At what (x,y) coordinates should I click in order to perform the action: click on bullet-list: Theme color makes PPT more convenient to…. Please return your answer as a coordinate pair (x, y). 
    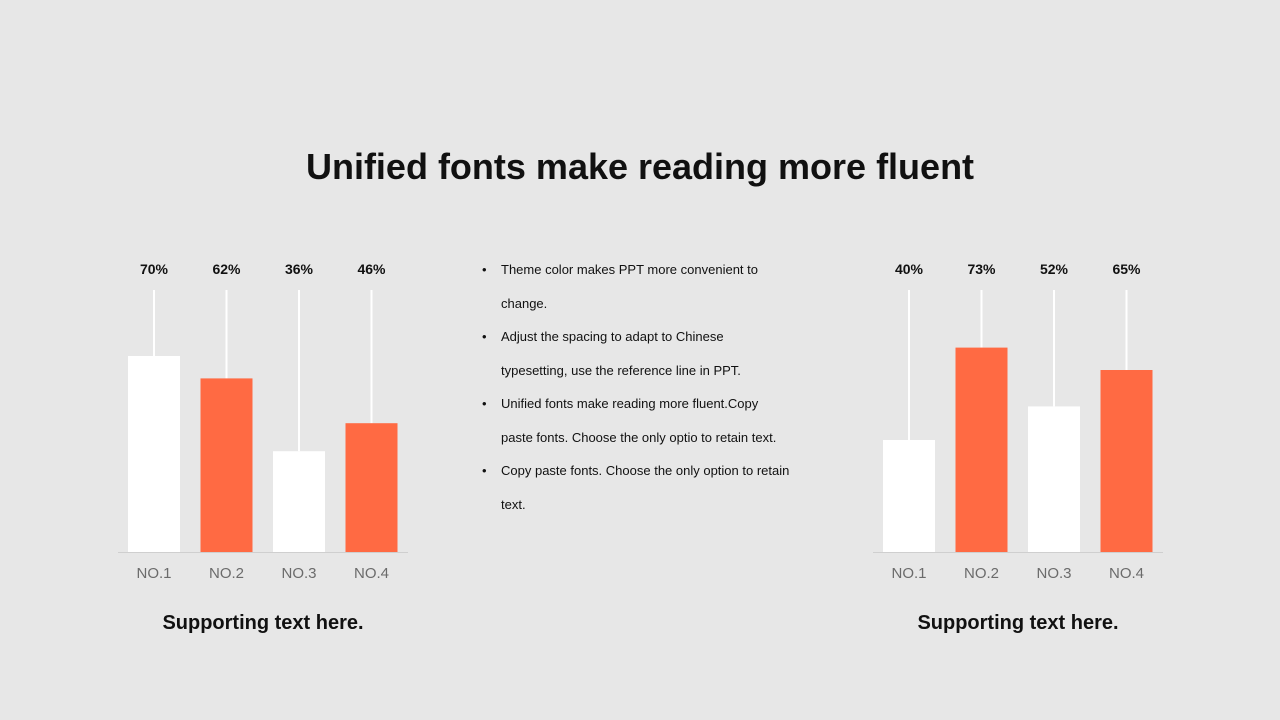
    Looking at the image, I should click on (637, 387).